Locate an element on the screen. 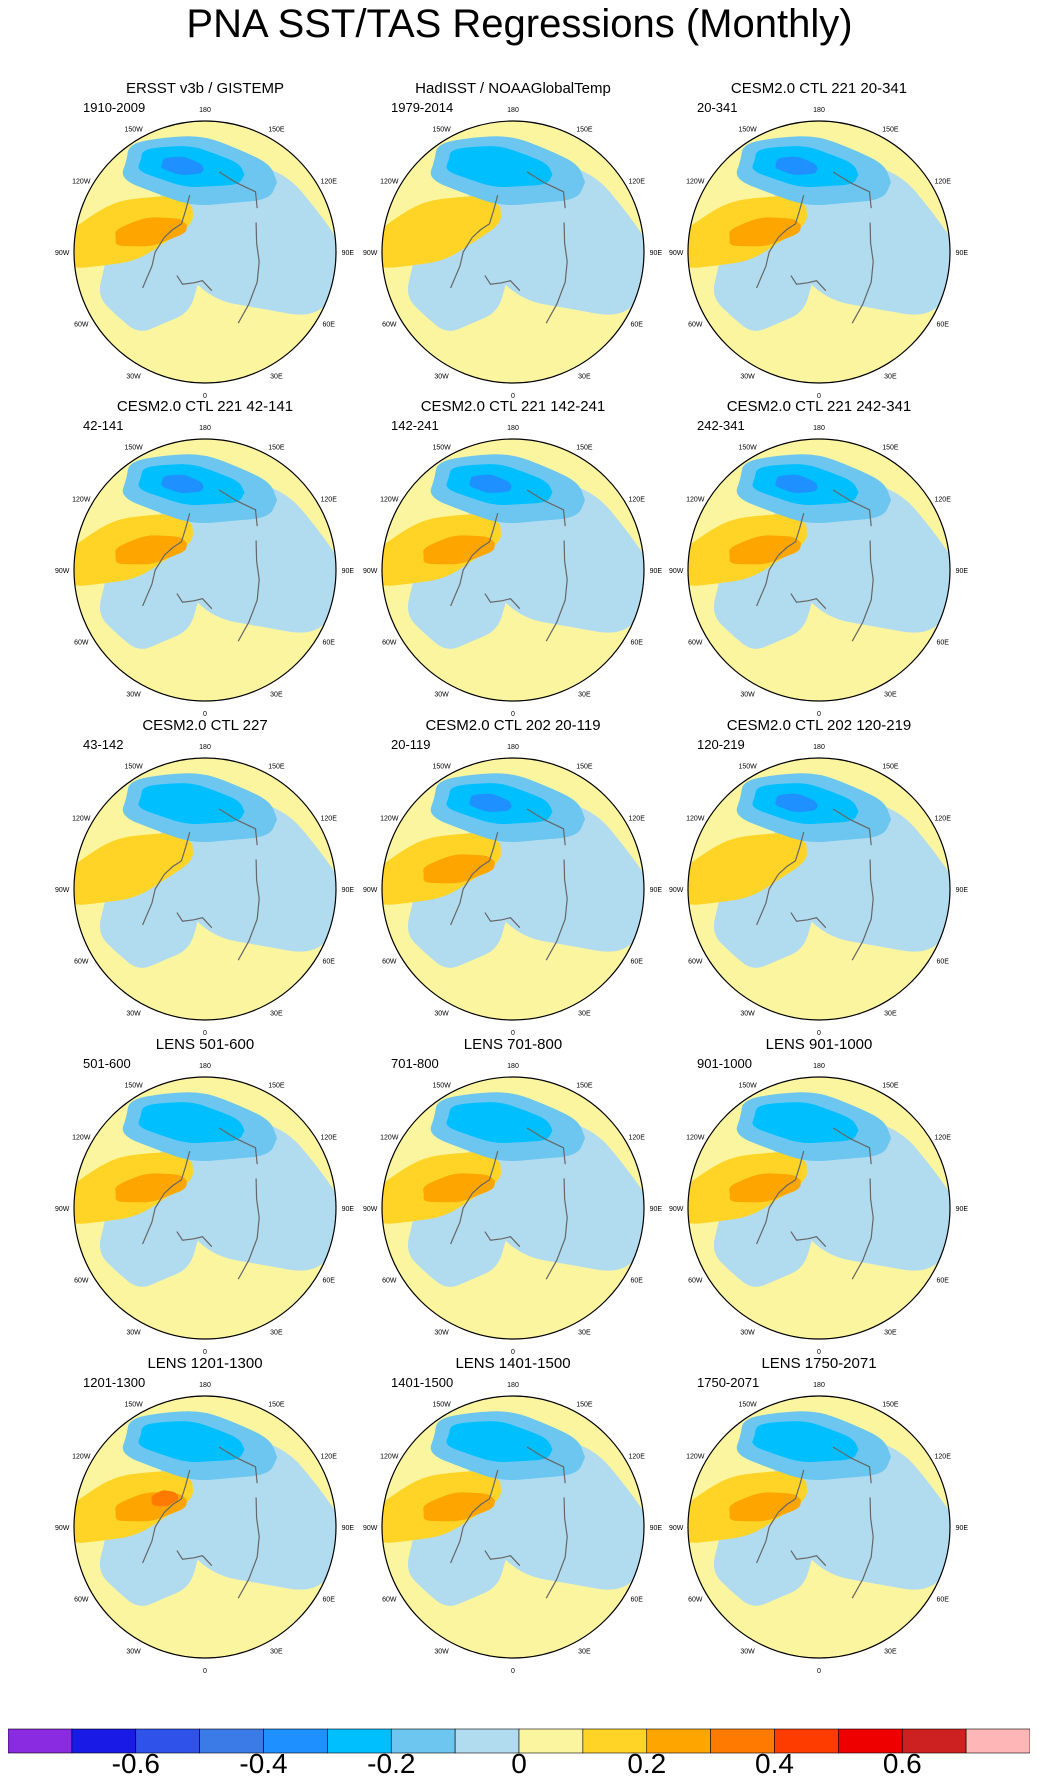 This screenshot has width=1039, height=1780. panel-title: LENS 501-600 is located at coordinates (205, 1044).